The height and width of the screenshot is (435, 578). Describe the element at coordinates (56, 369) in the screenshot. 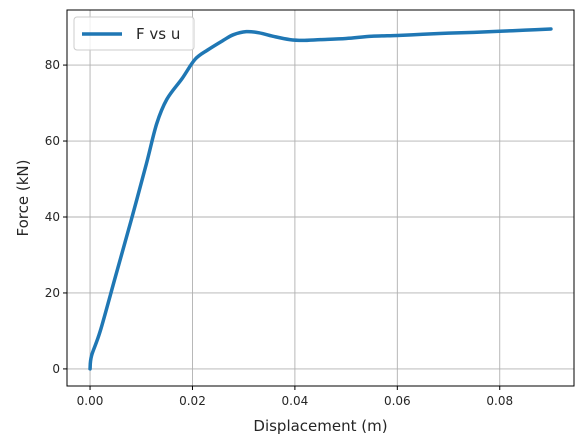

I see `y-tick-label: 0` at that location.